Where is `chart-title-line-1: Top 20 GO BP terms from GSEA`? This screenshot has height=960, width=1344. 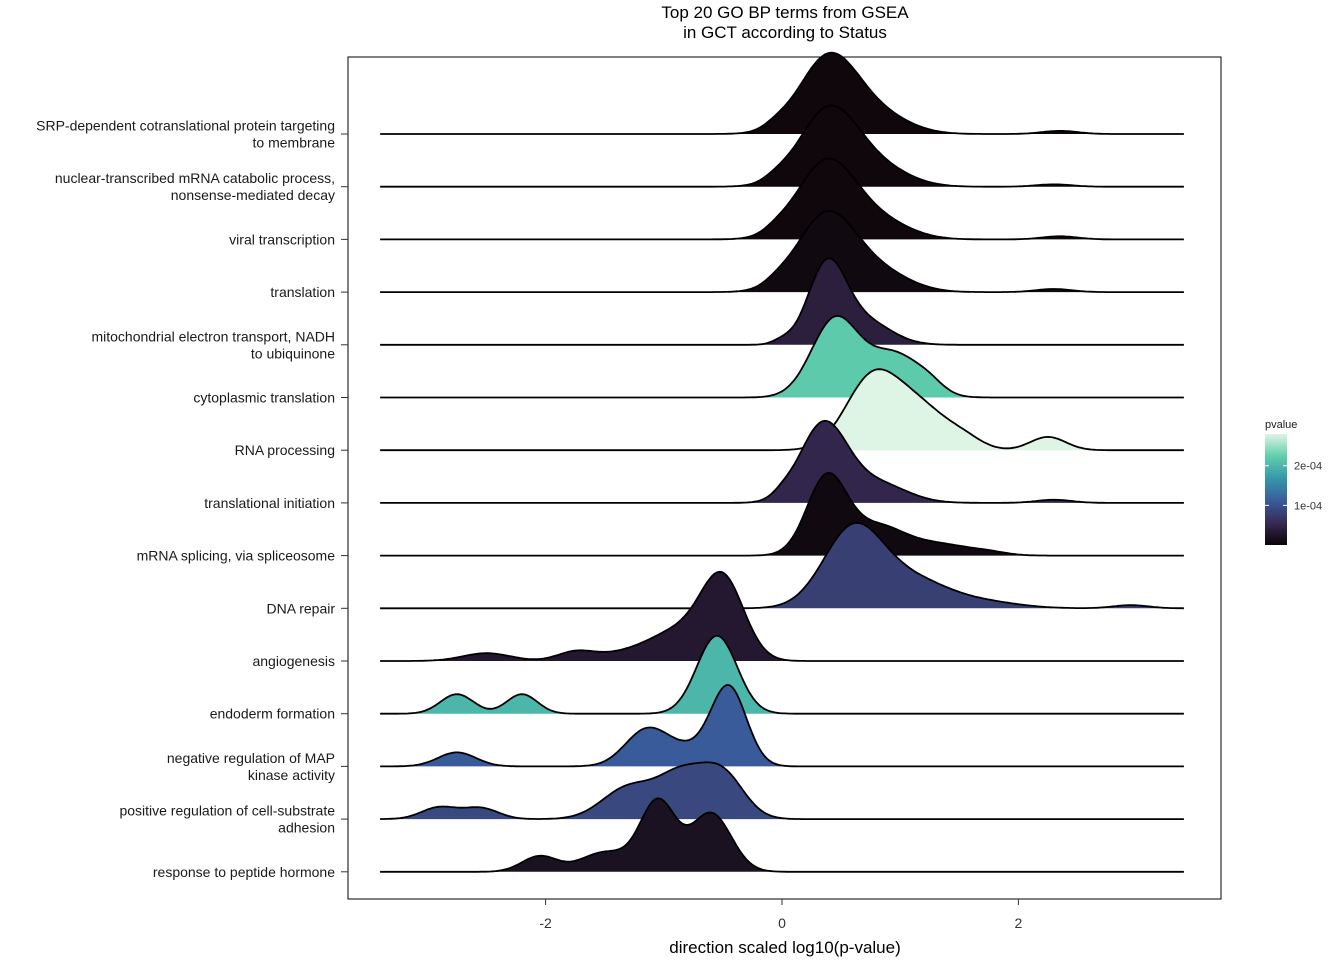
chart-title-line-1: Top 20 GO BP terms from GSEA is located at coordinates (785, 12).